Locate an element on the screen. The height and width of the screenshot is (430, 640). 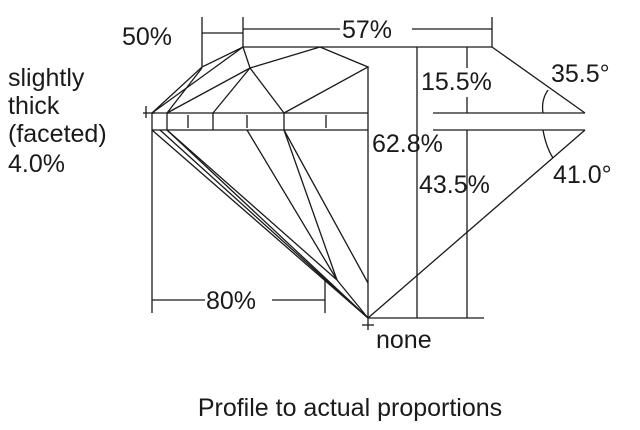
pavilion-angle-arc is located at coordinates (548, 144).